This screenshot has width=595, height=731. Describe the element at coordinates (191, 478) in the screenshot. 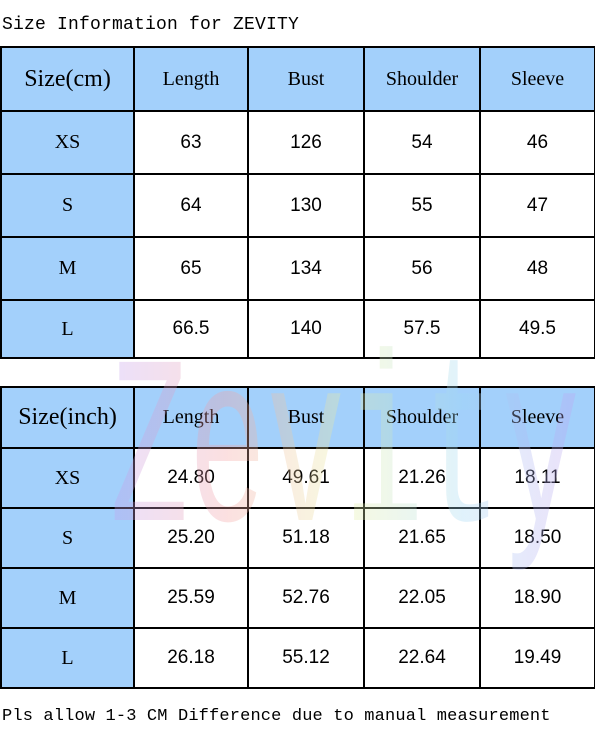

I see `length-value: 24.80` at that location.